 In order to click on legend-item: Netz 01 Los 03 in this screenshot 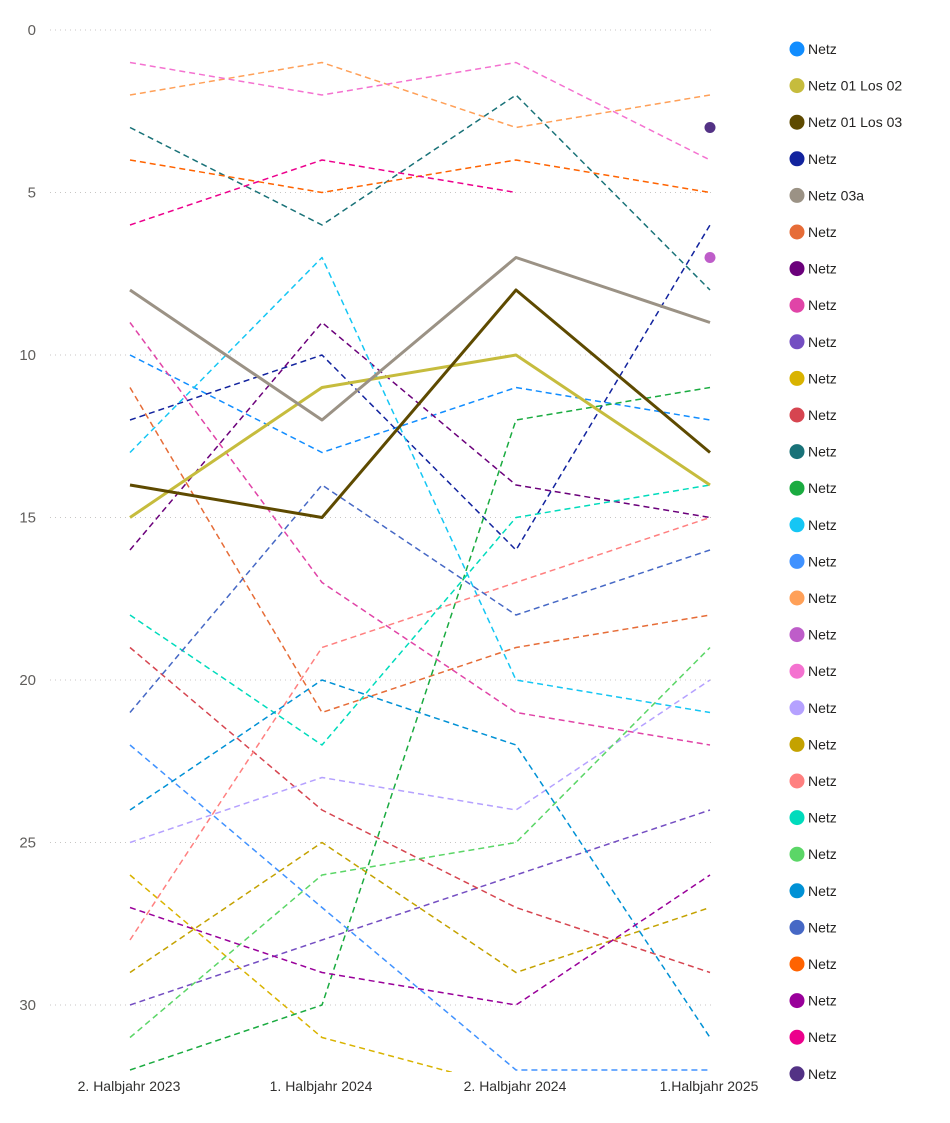, I will do `click(846, 122)`.